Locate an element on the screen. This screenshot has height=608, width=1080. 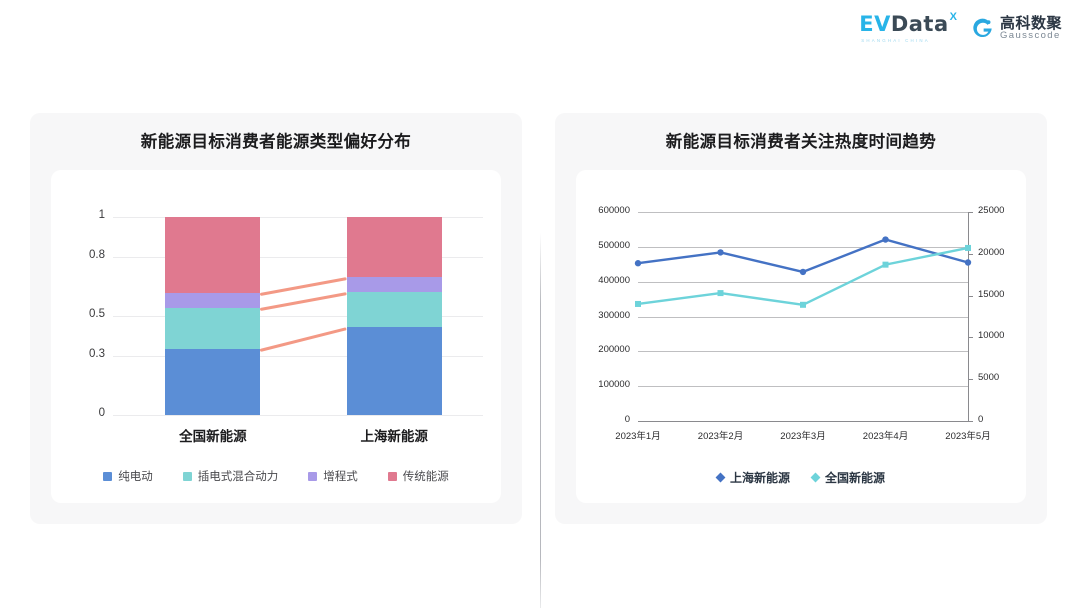
legend-label: 纯电动 is located at coordinates (135, 477).